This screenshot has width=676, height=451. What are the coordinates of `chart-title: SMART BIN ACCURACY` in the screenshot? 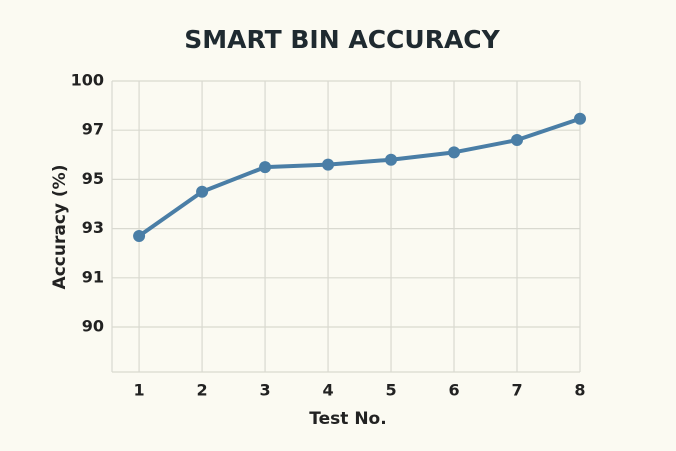 It's located at (342, 39).